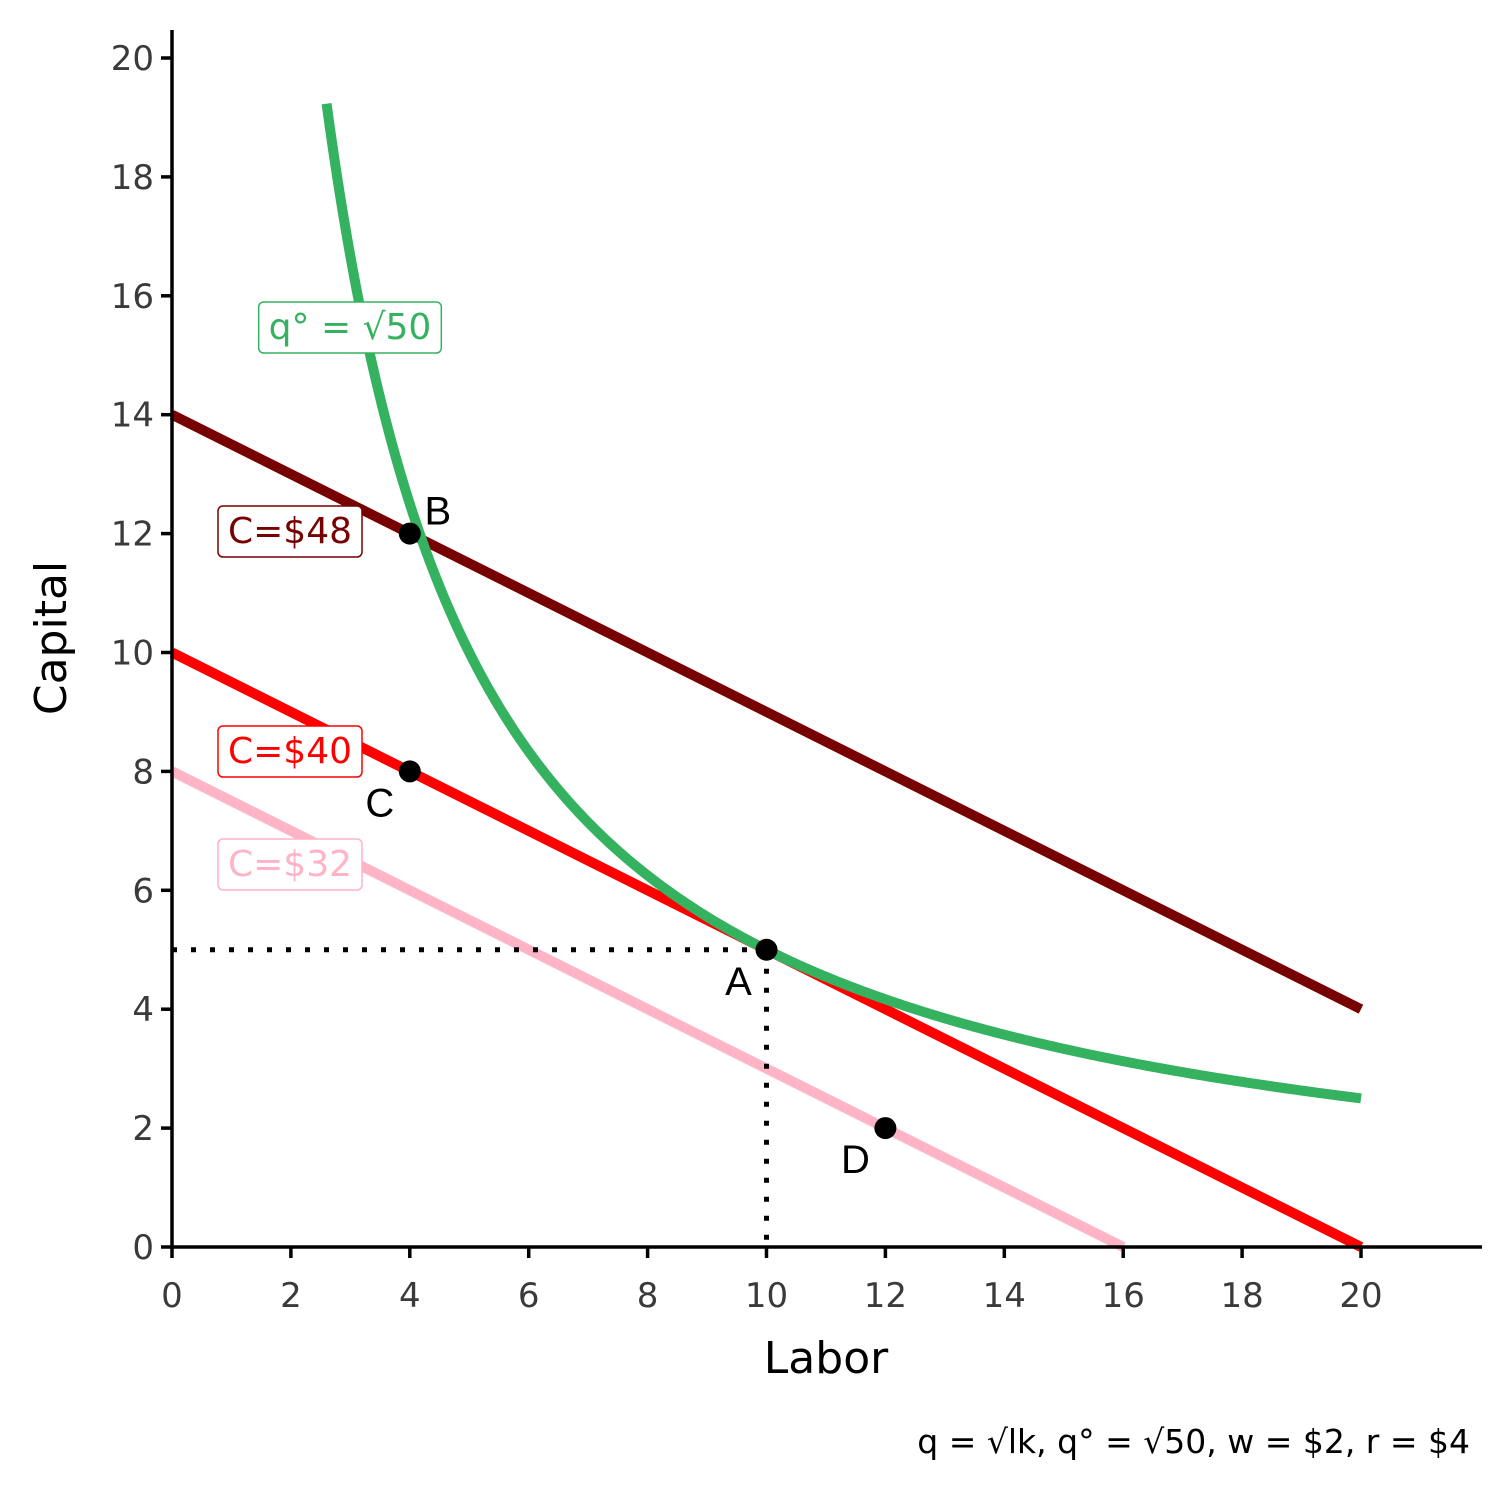 The width and height of the screenshot is (1512, 1512). I want to click on y-tick-label-10: 10, so click(132, 654).